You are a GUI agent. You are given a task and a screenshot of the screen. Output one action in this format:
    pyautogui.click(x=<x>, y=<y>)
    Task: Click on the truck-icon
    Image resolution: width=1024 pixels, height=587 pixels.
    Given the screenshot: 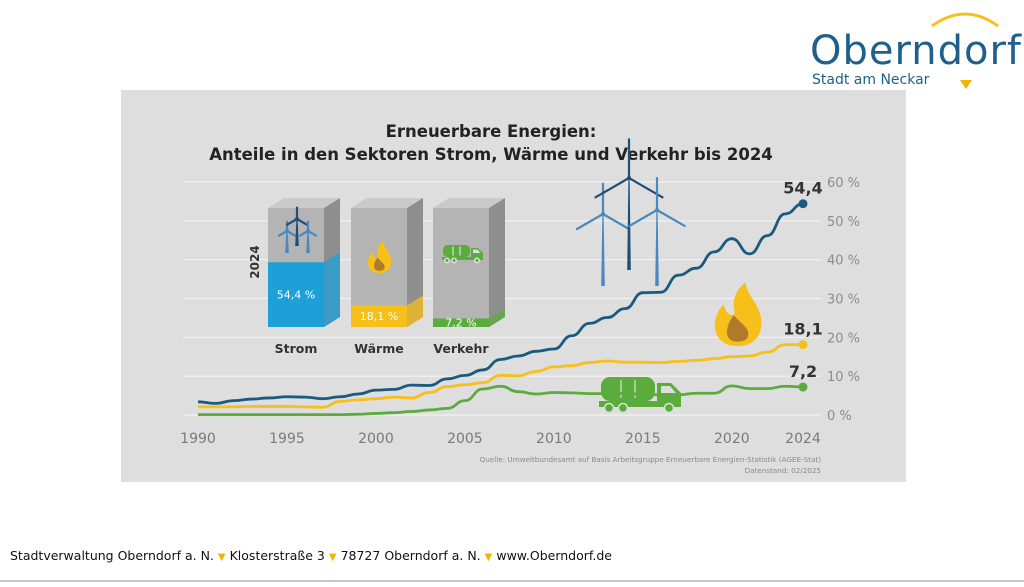 What is the action you would take?
    pyautogui.click(x=462, y=254)
    